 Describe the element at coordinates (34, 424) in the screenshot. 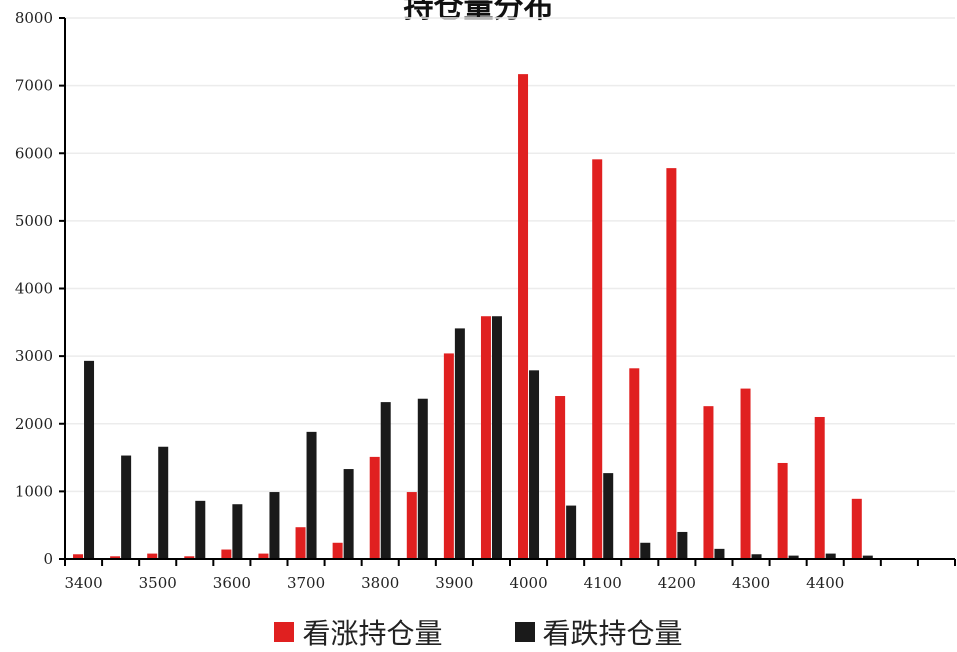

I see `y-tick-label: 2000` at that location.